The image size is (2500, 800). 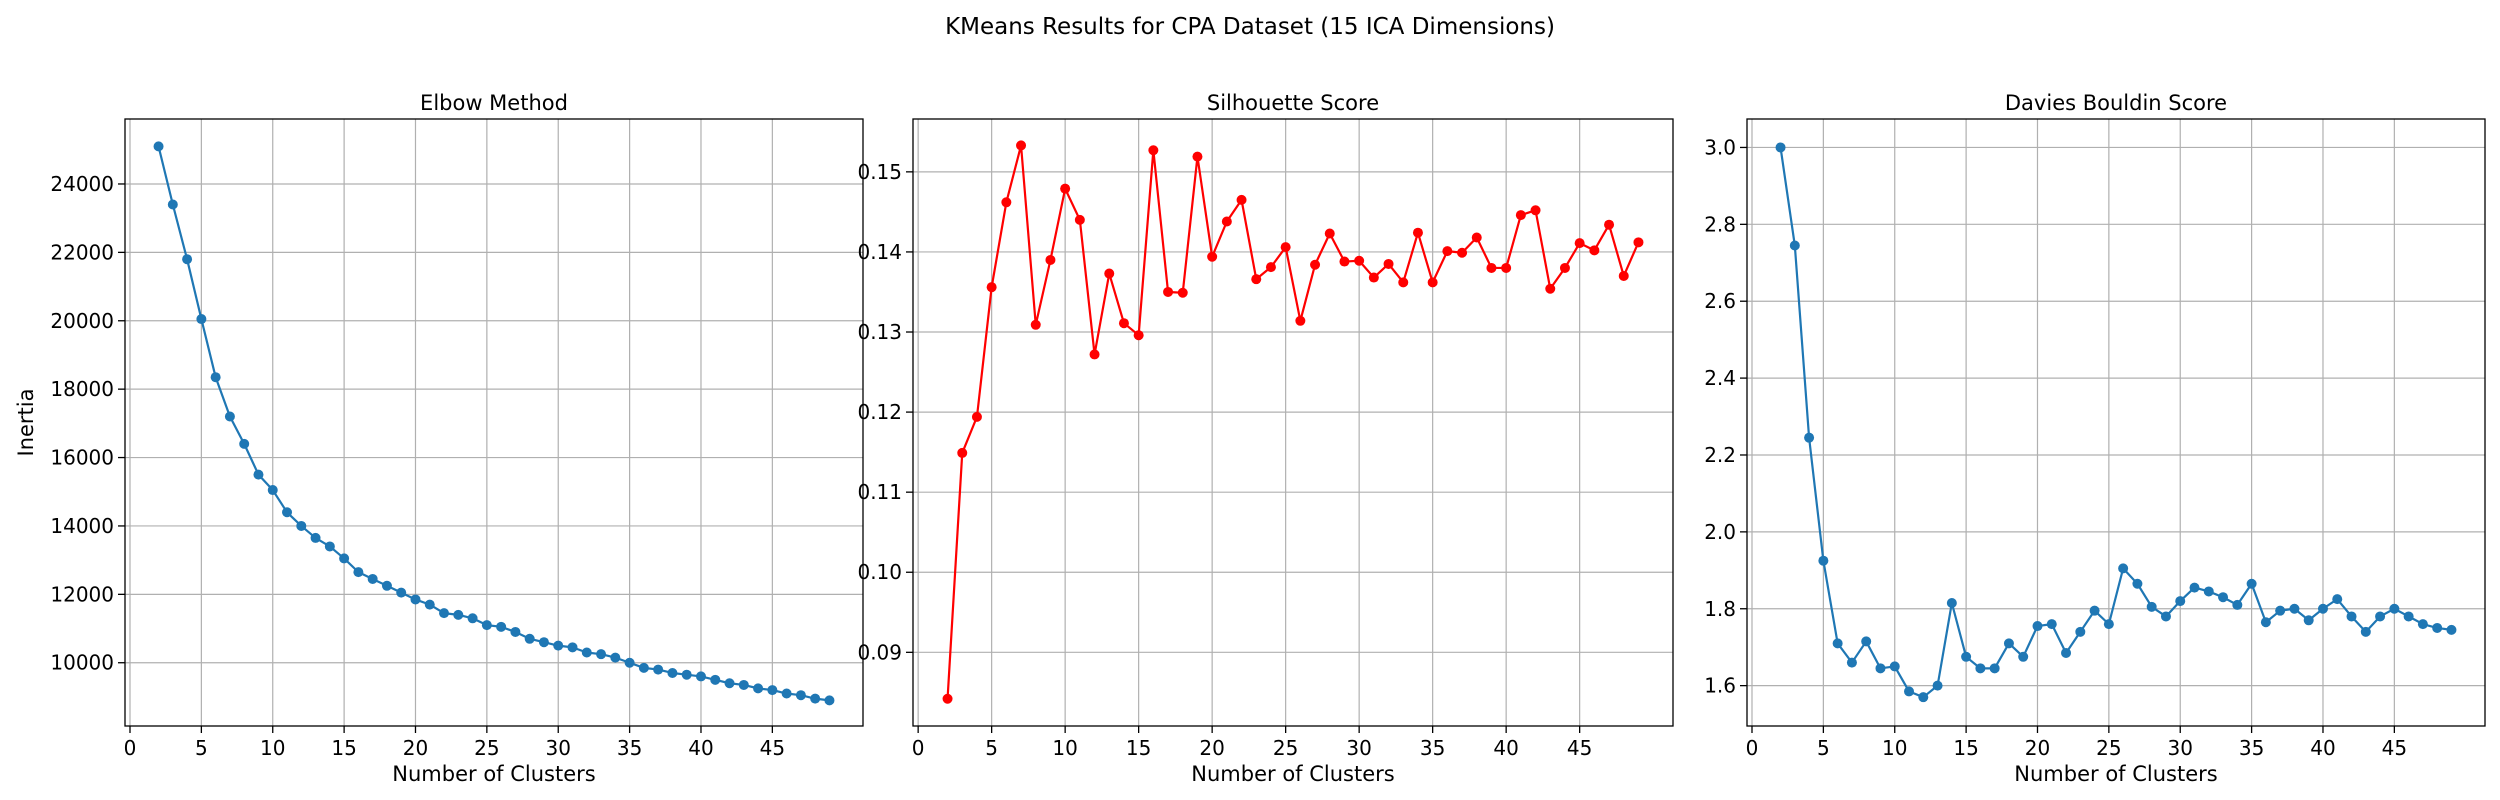 I want to click on y-tick-label: 2.4, so click(x=1720, y=378).